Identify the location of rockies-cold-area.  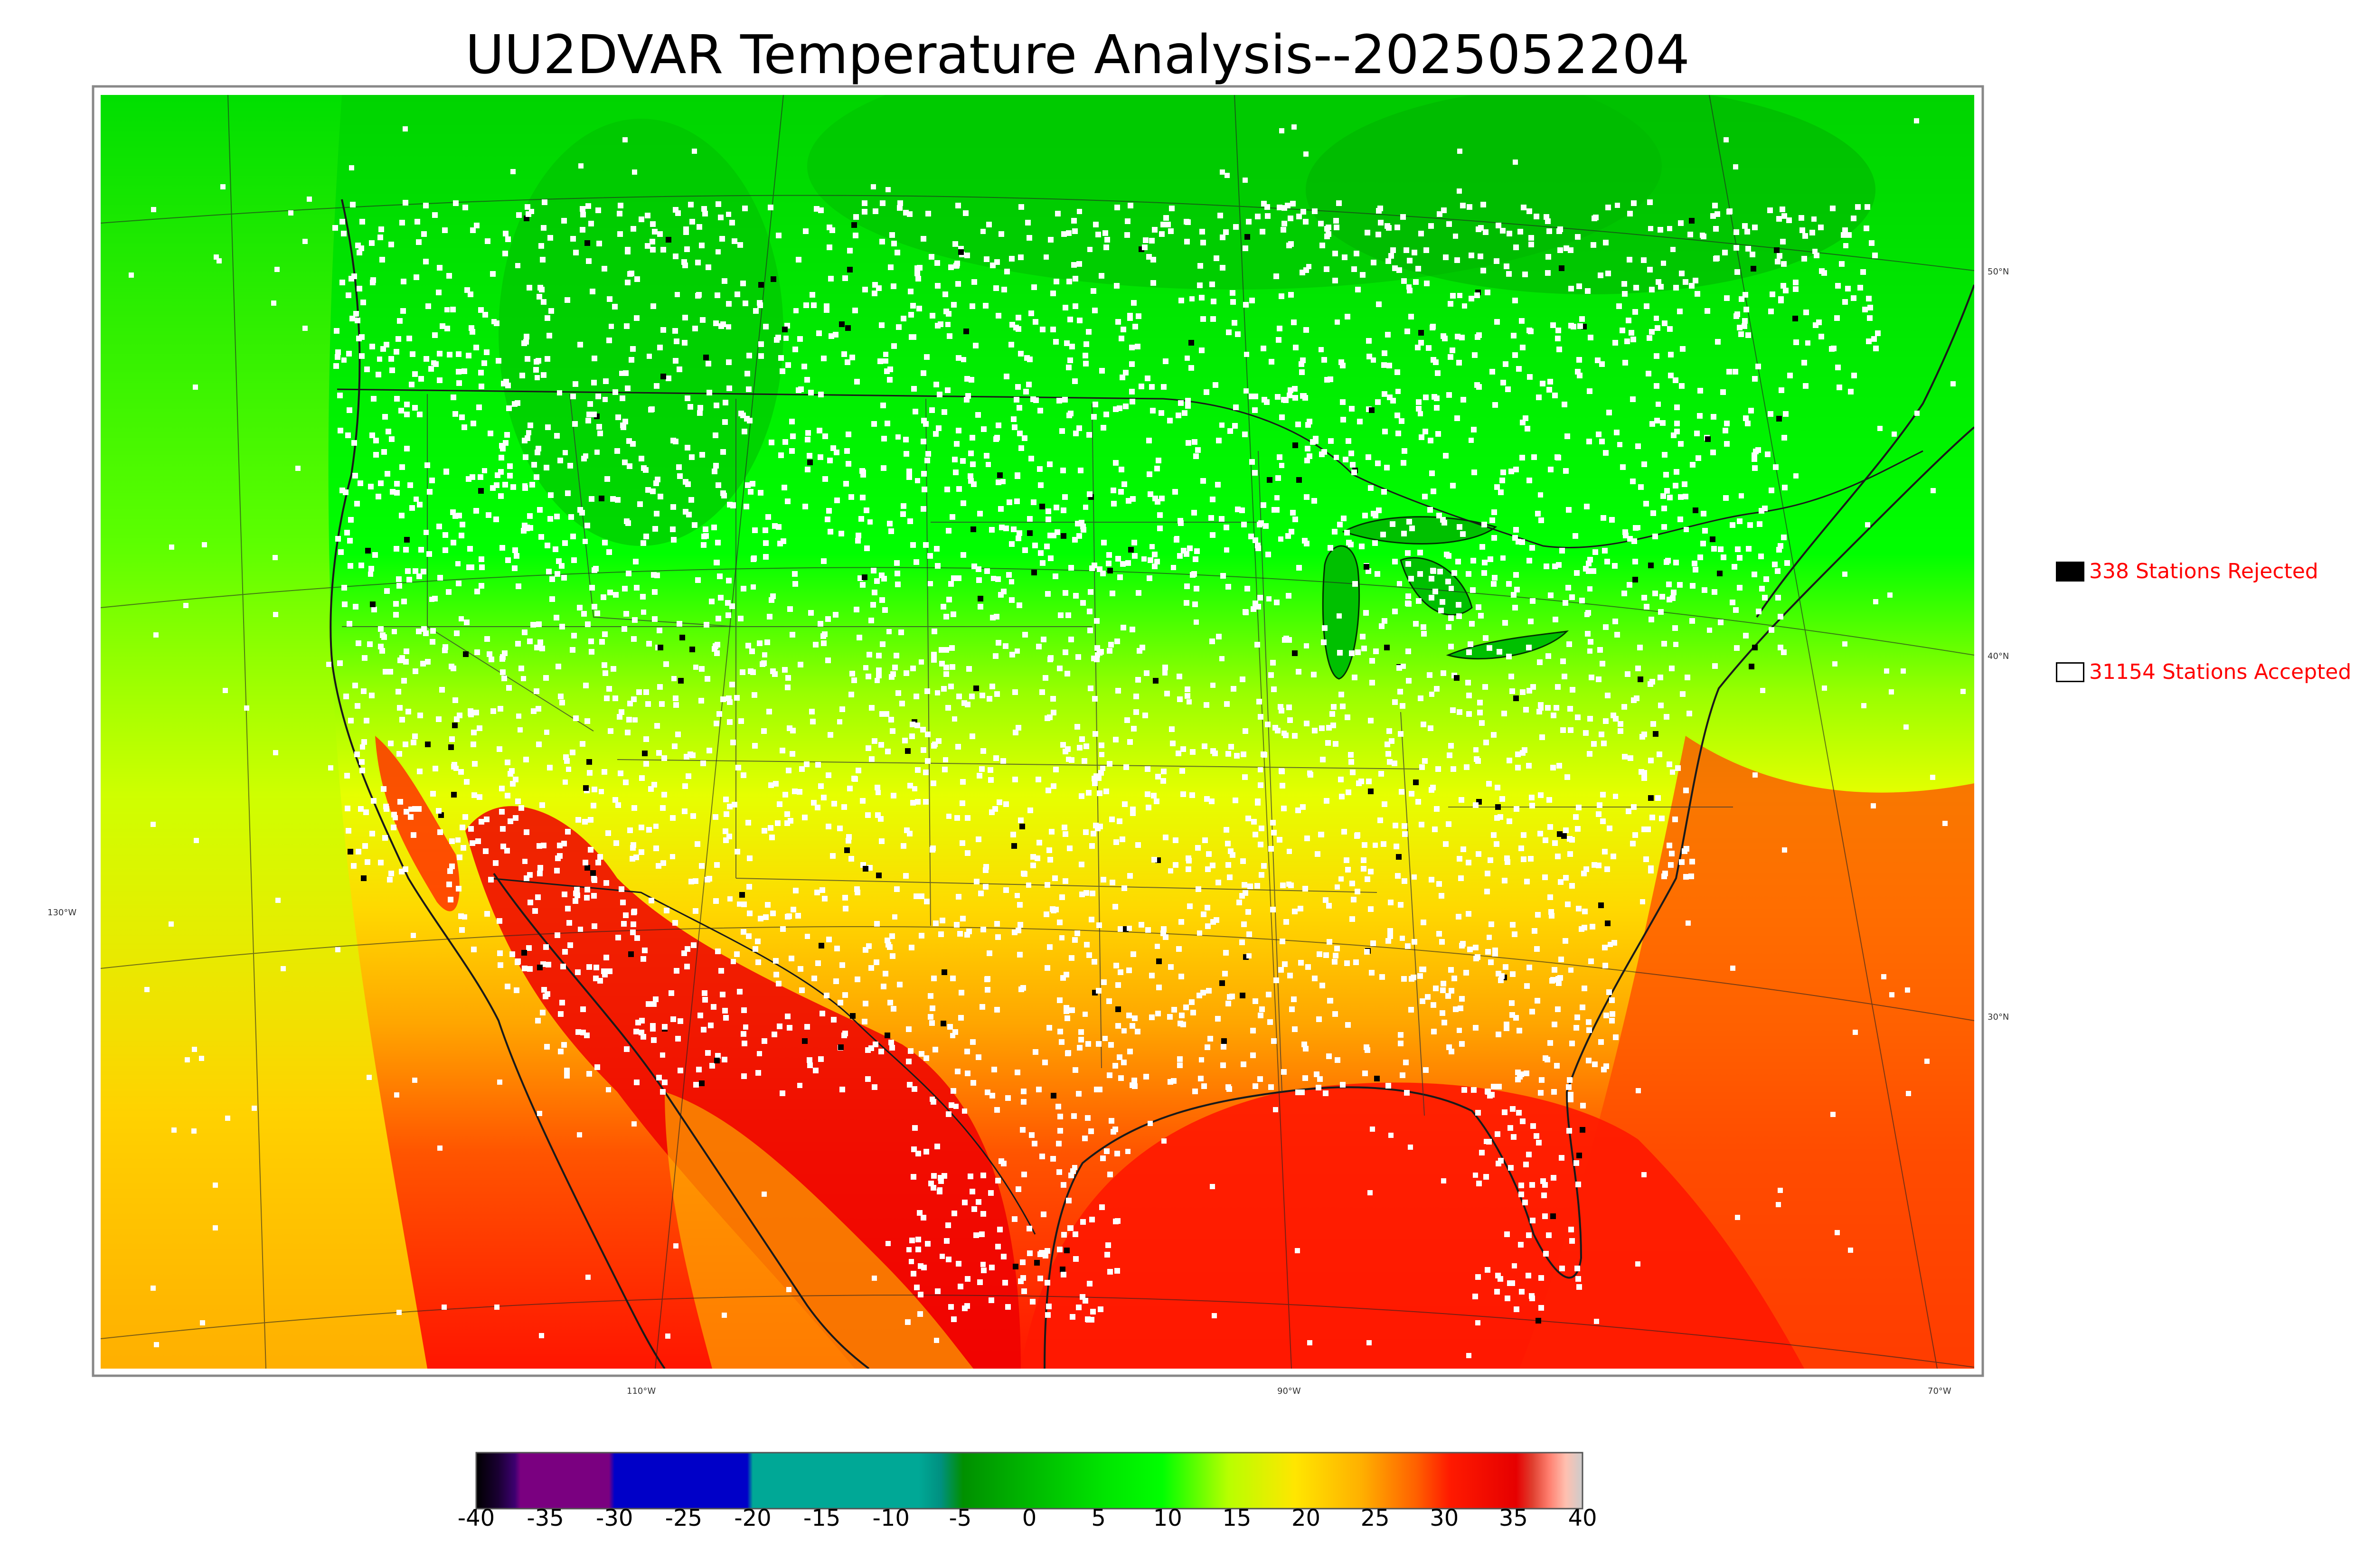
(641, 332).